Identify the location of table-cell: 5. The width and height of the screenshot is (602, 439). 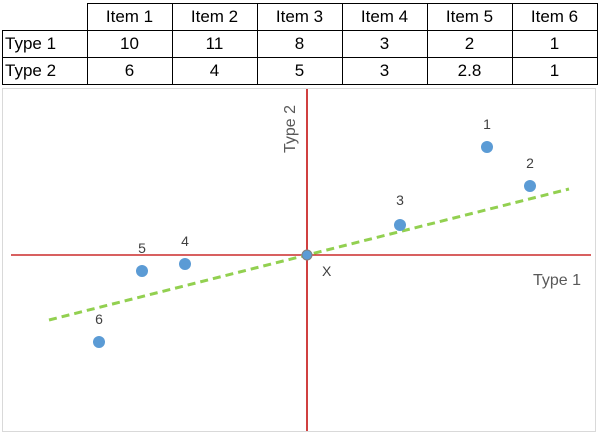
(299, 71).